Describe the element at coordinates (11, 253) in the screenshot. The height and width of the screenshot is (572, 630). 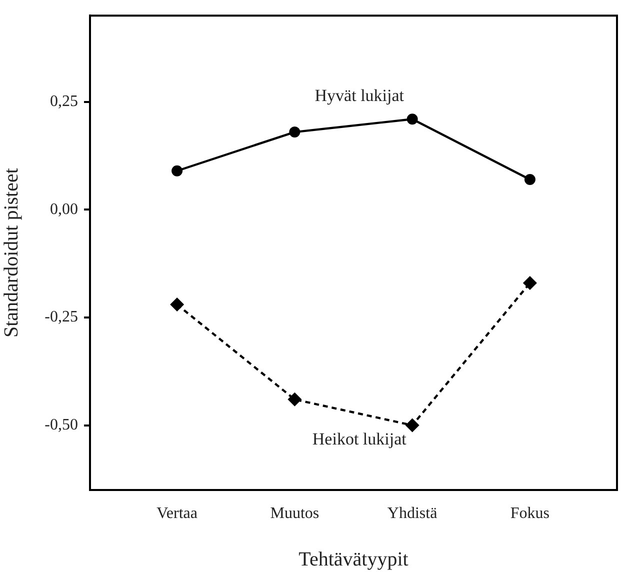
I see `y-axis-title: Standardoidut pisteet` at that location.